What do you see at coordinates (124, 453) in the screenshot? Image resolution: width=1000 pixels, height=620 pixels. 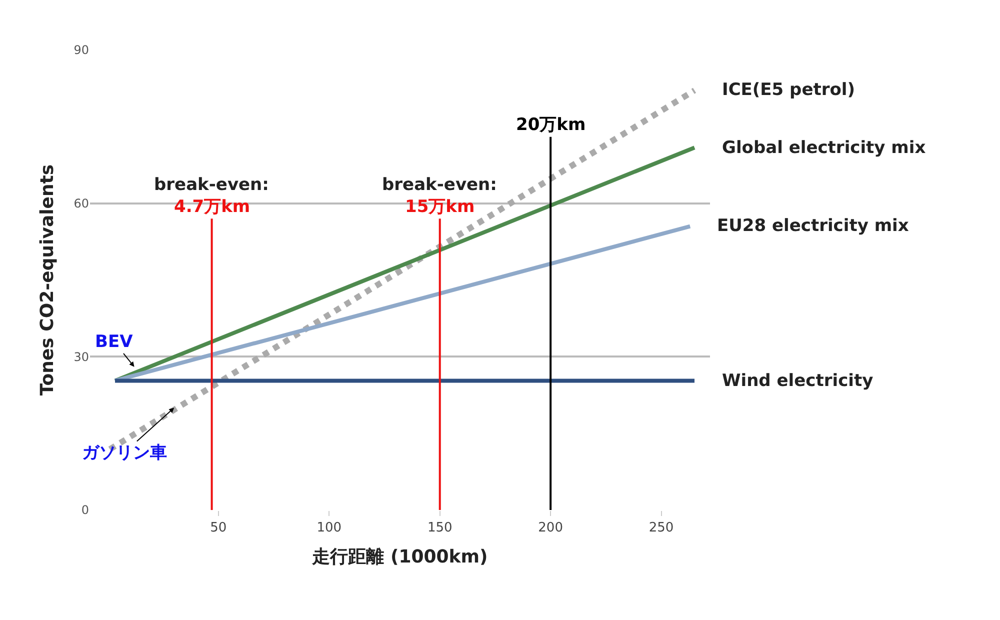 I see `annotation: ガソリン車` at bounding box center [124, 453].